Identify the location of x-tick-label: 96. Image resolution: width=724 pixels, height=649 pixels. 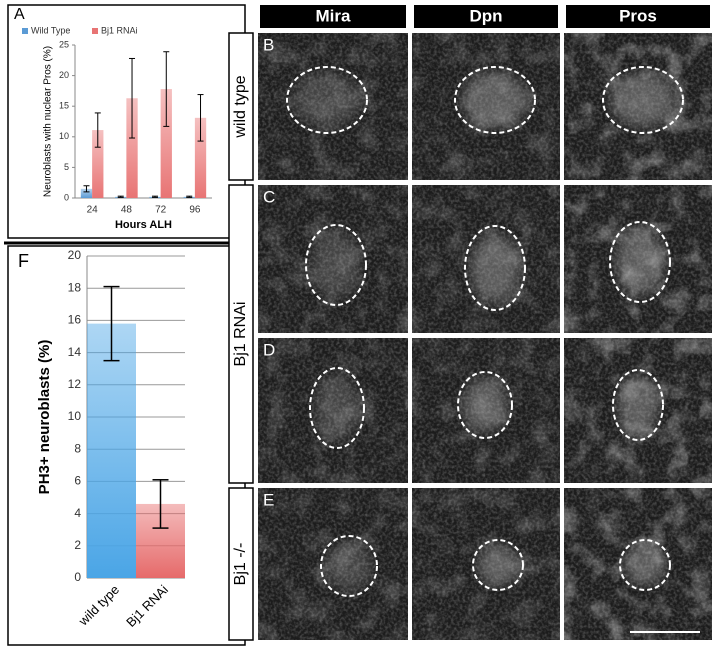
(195, 210).